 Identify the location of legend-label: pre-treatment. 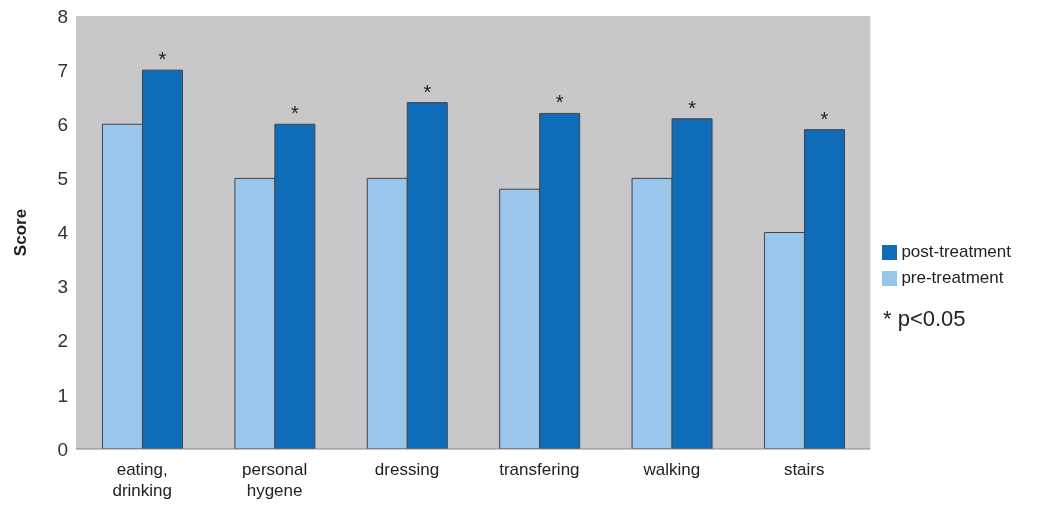
(952, 277).